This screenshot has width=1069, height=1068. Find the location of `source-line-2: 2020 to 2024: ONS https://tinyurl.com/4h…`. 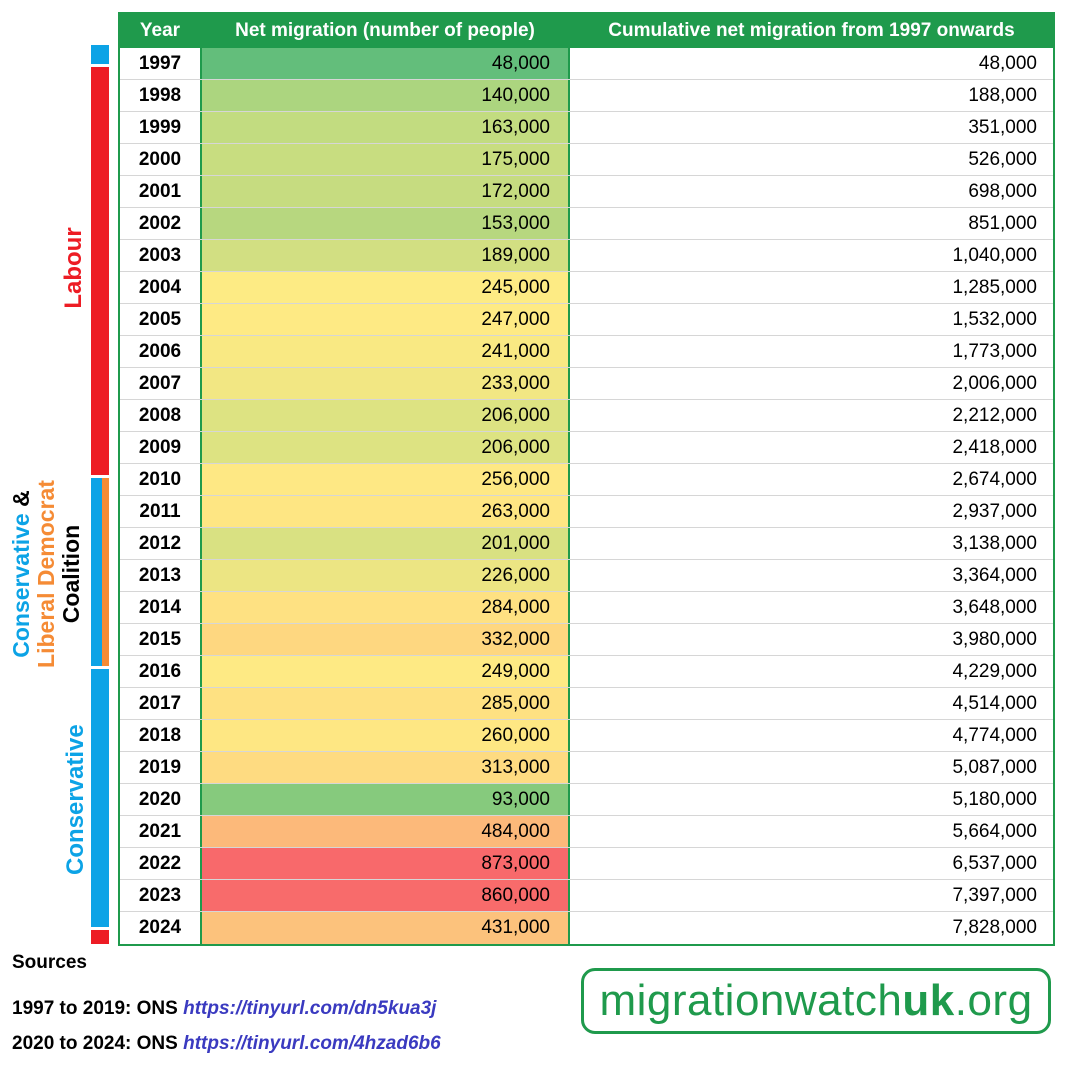

source-line-2: 2020 to 2024: ONS https://tinyurl.com/4h… is located at coordinates (226, 1044).